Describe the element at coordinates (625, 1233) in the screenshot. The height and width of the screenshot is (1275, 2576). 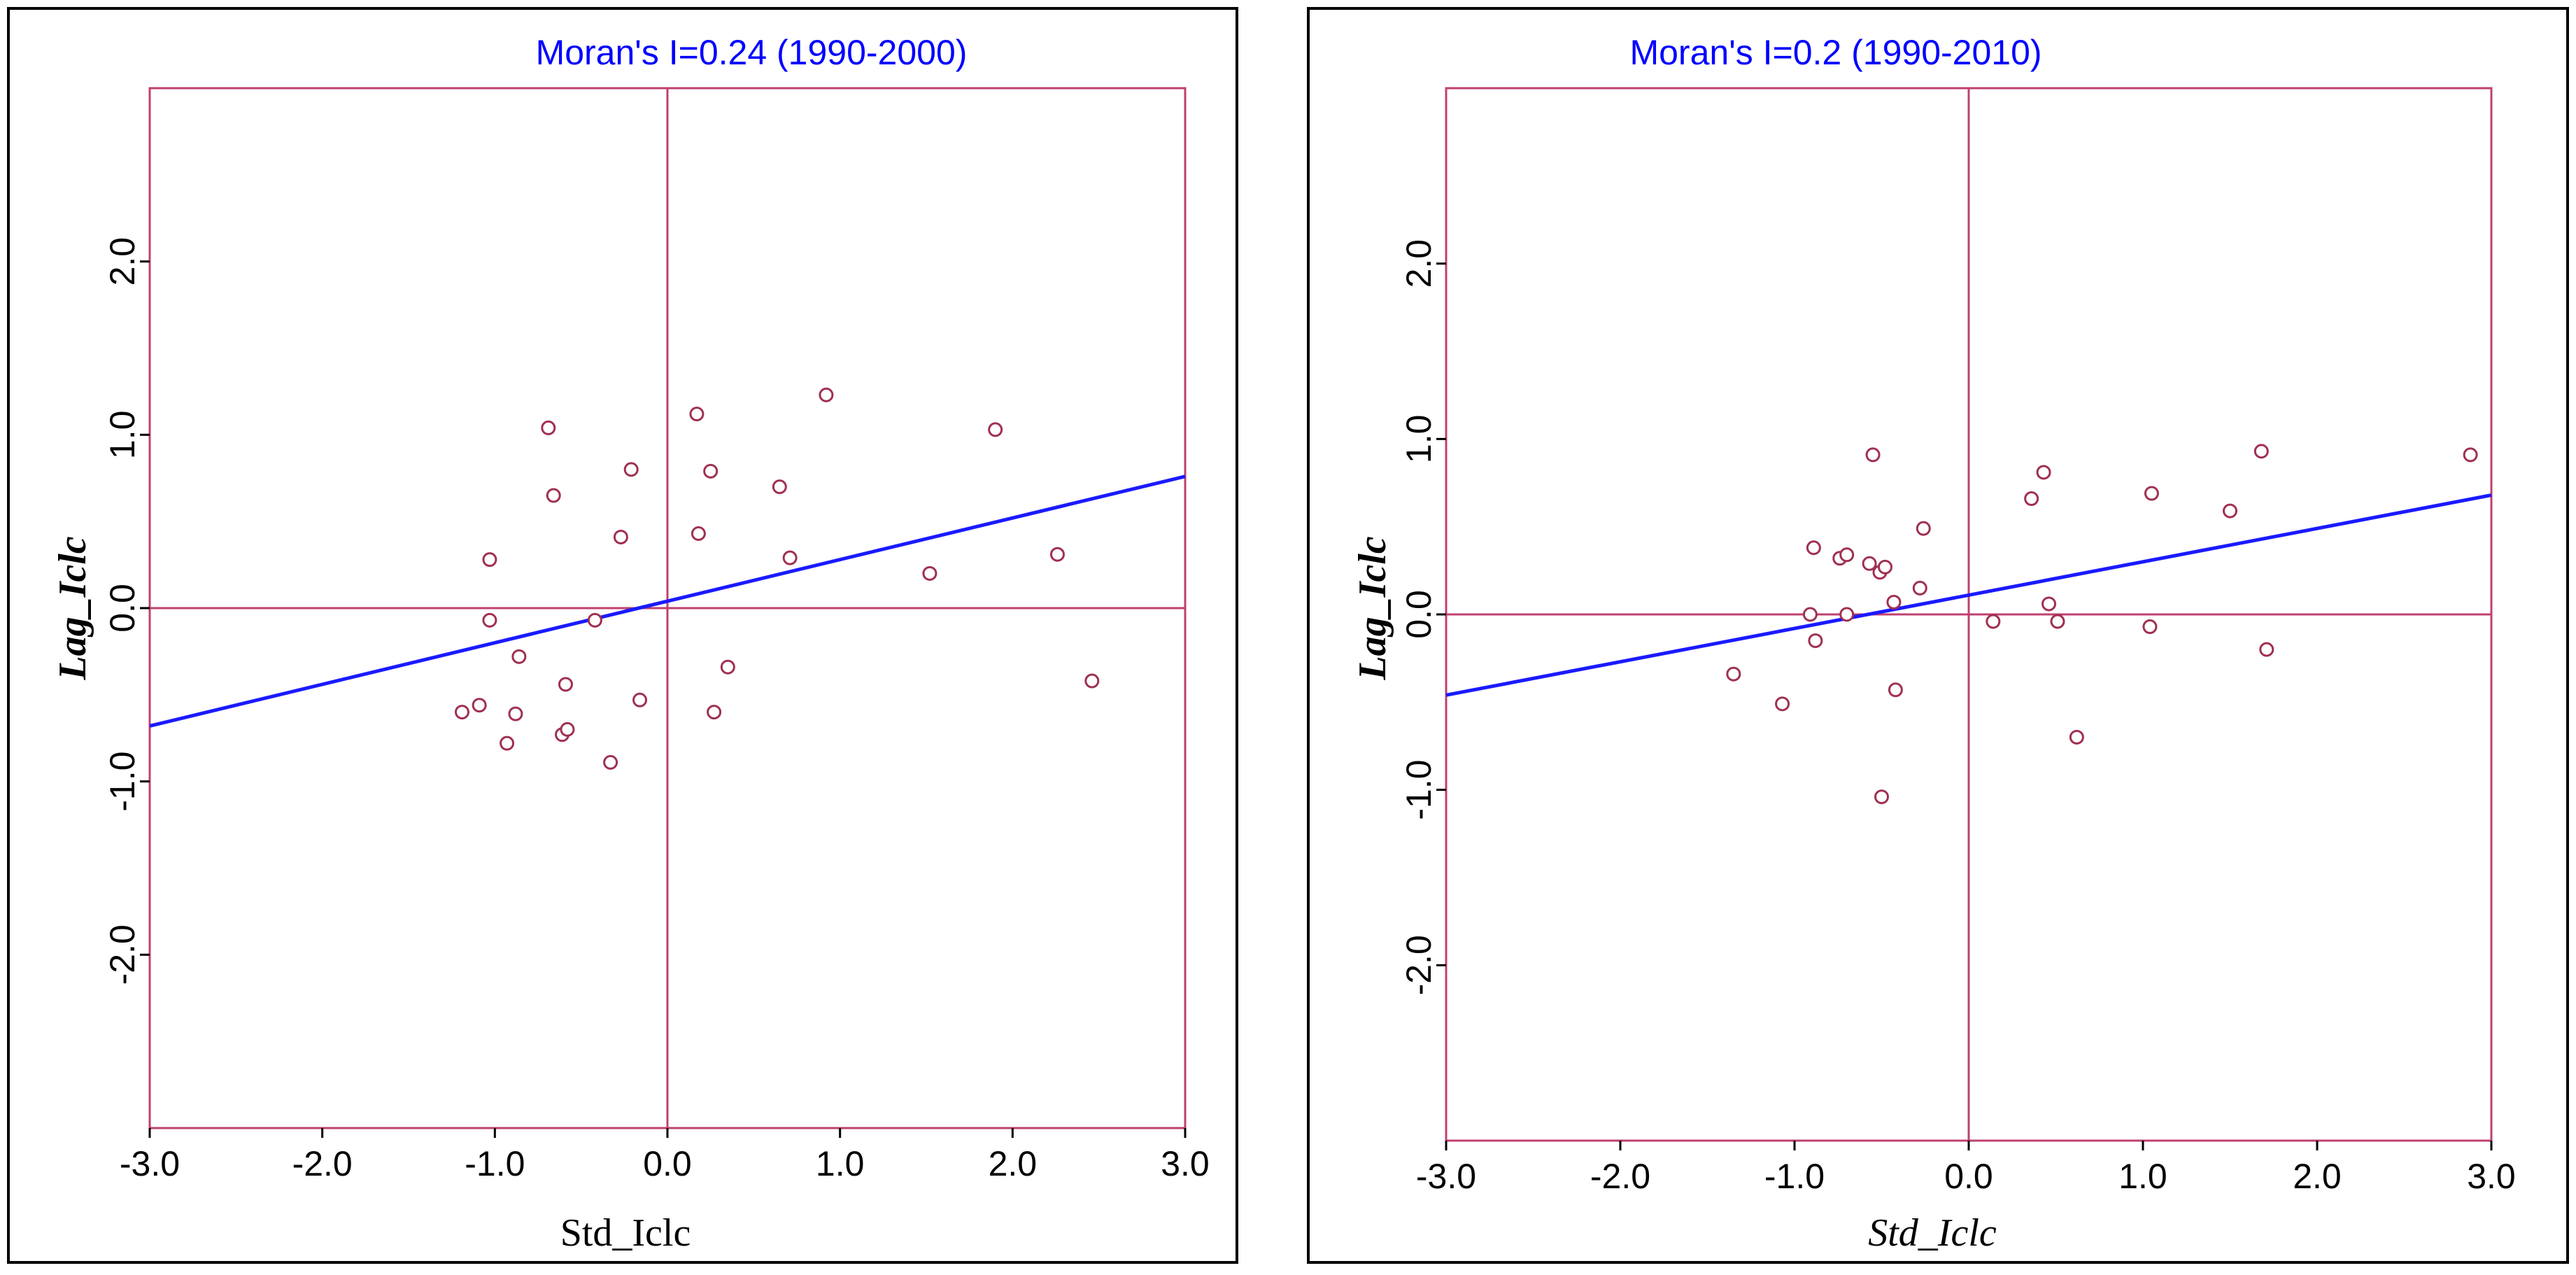
I see `x-axis-label-left: Std_Iclc` at that location.